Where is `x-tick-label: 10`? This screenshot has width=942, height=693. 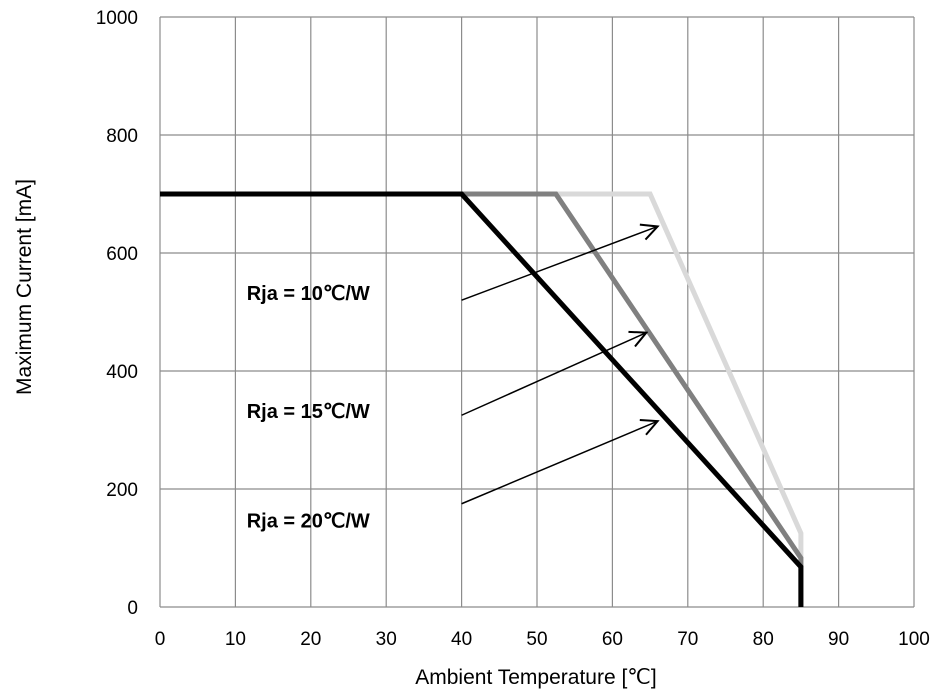
x-tick-label: 10 is located at coordinates (235, 639).